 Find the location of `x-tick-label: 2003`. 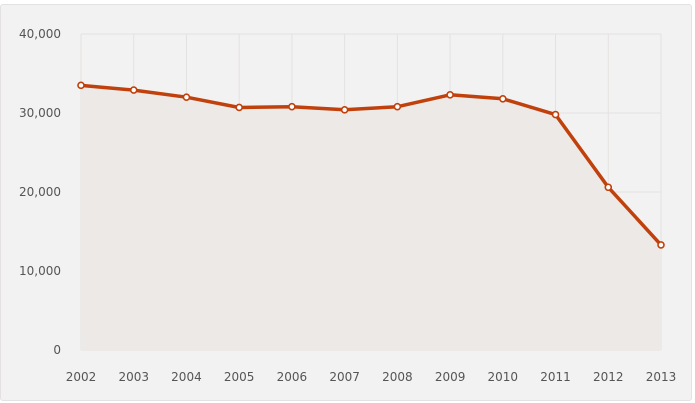

x-tick-label: 2003 is located at coordinates (133, 377).